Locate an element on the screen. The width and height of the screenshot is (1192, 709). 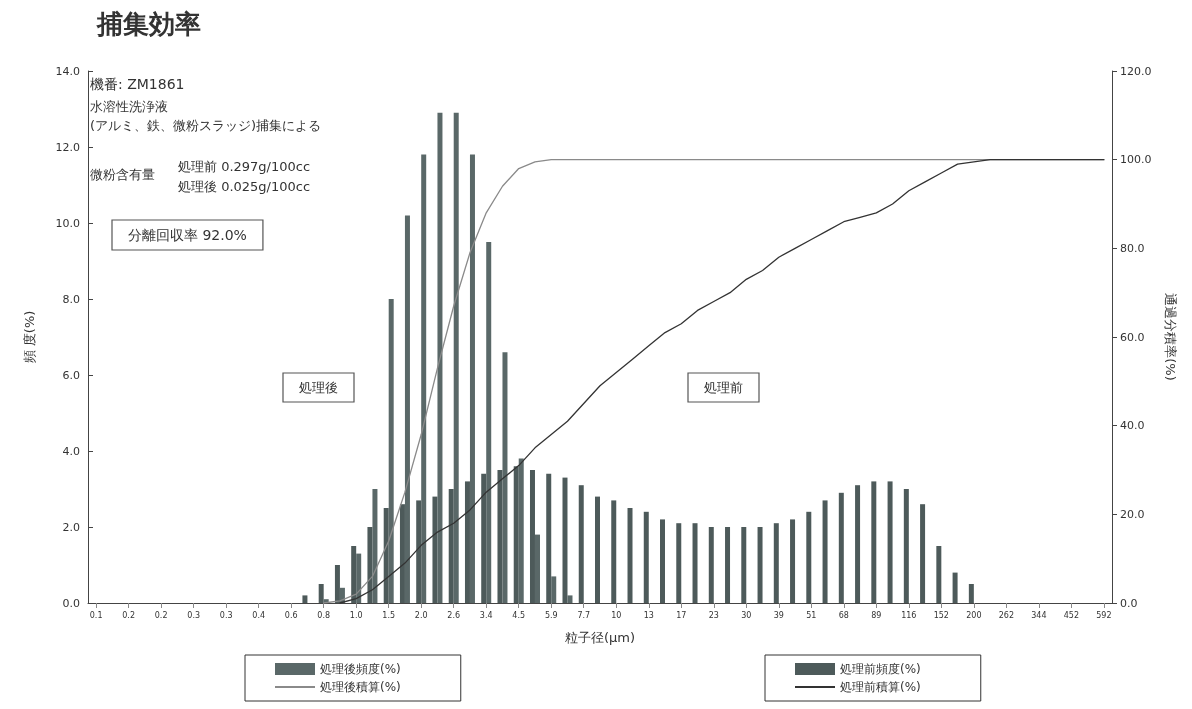
x-tick-label: 17 is located at coordinates (681, 615).